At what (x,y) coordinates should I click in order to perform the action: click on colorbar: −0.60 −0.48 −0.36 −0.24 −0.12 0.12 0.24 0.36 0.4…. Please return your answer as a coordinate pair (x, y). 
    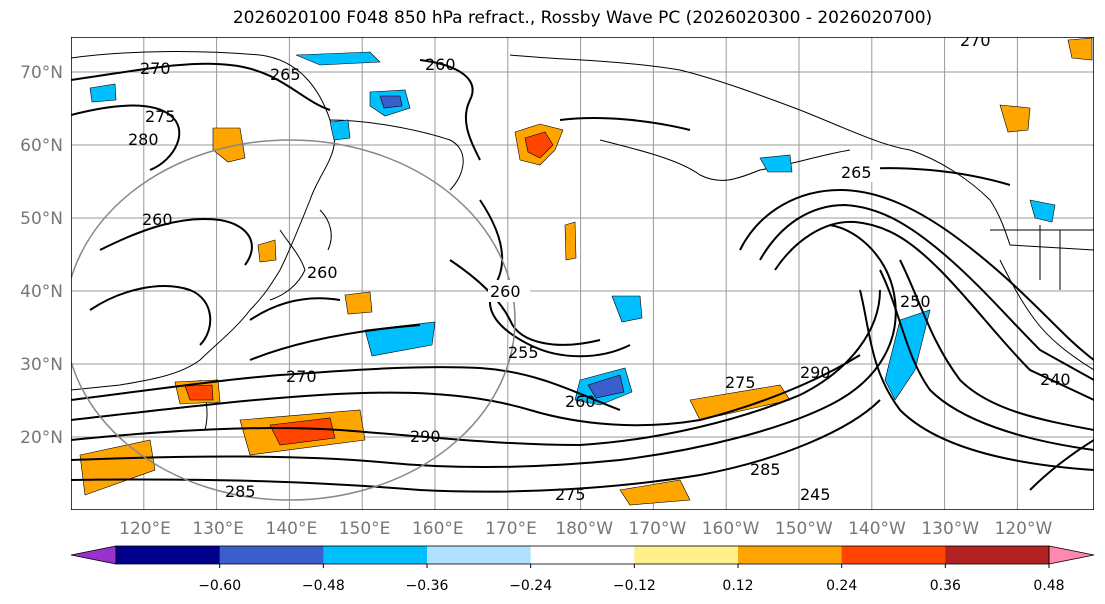
    Looking at the image, I should click on (582, 569).